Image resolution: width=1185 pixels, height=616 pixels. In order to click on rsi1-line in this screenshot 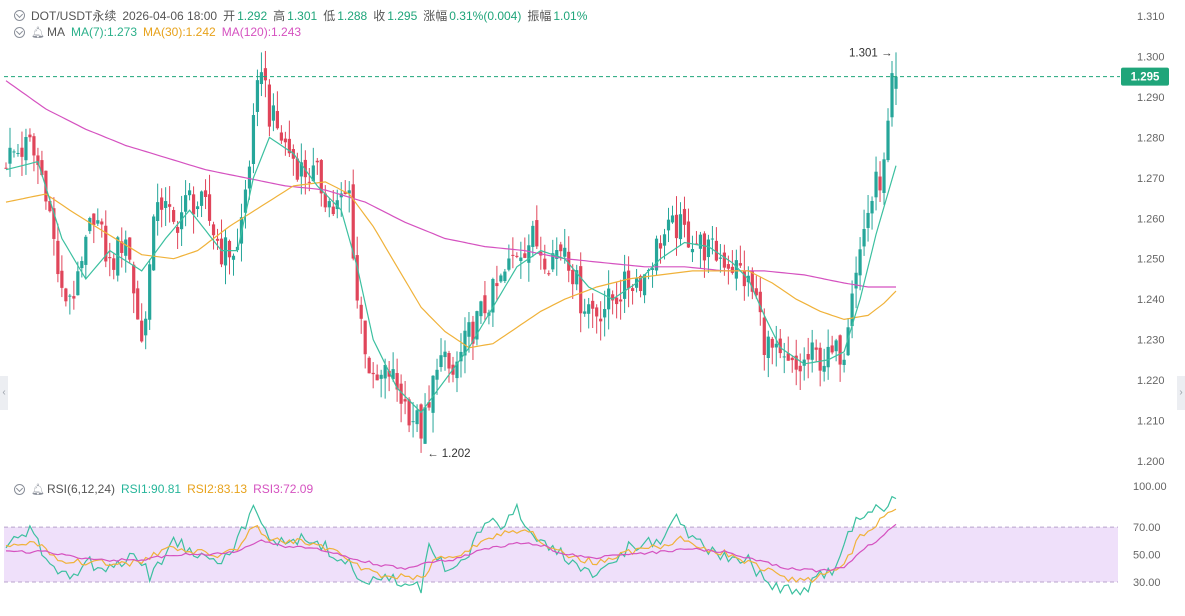, I will do `click(451, 545)`.